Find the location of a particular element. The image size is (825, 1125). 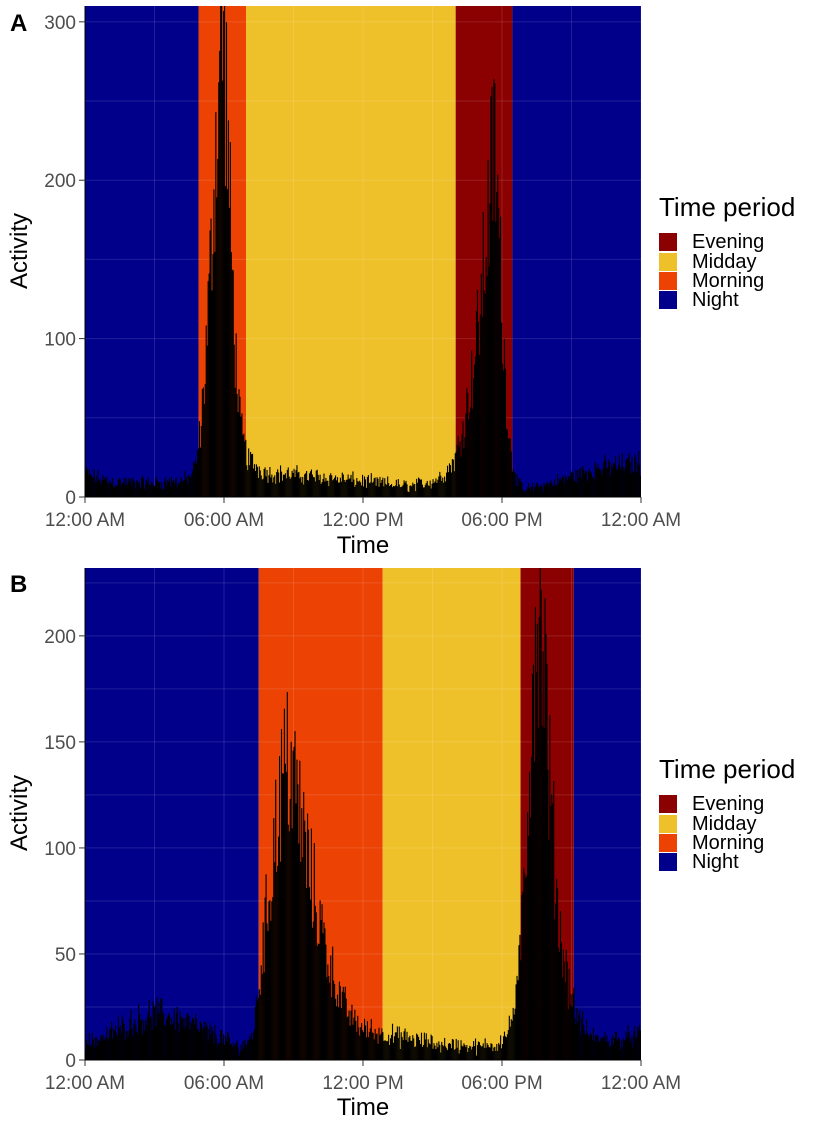

legend-swatch-midday-b is located at coordinates (668, 824).